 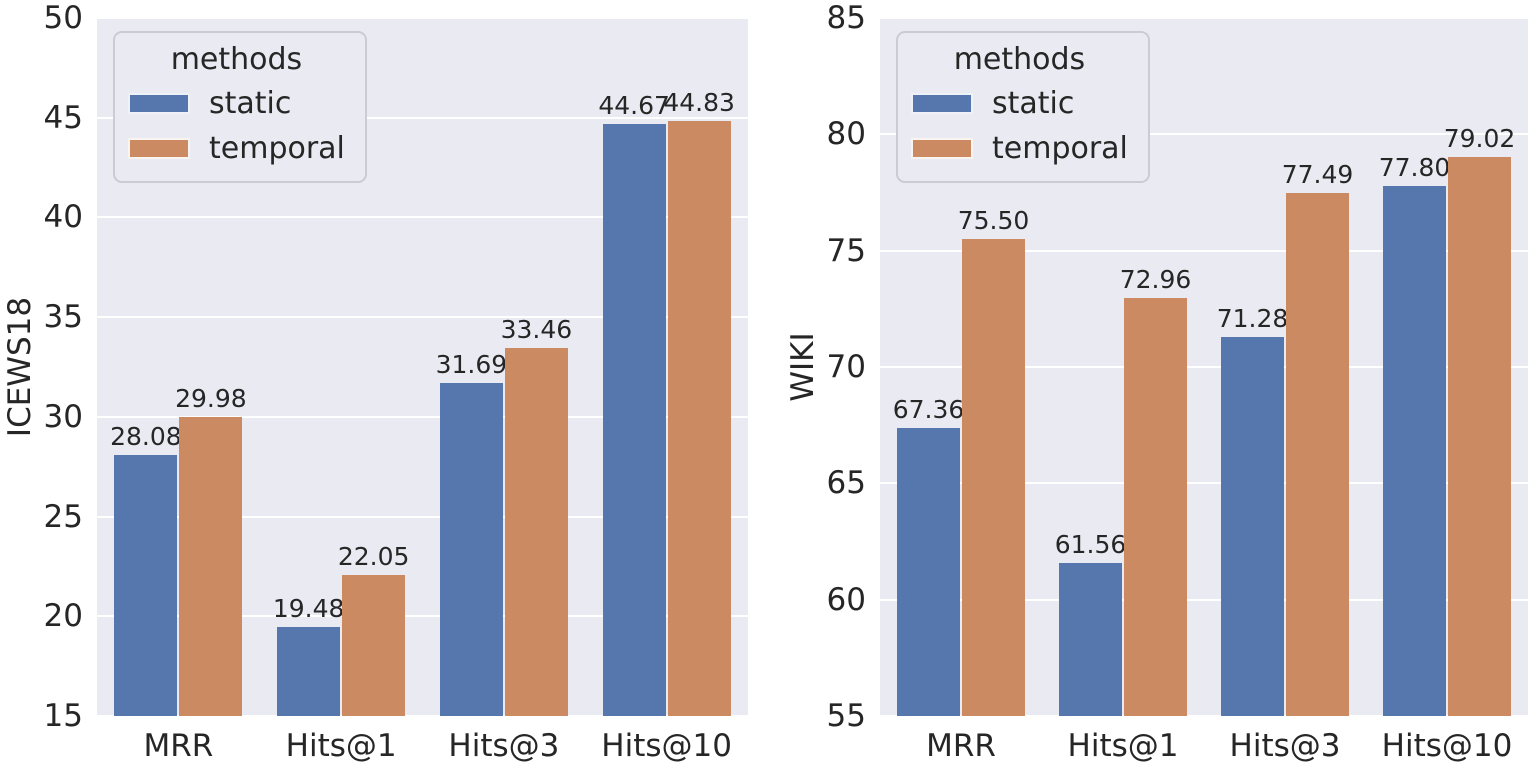 What do you see at coordinates (1317, 174) in the screenshot?
I see `bar-value-label: 77.49` at bounding box center [1317, 174].